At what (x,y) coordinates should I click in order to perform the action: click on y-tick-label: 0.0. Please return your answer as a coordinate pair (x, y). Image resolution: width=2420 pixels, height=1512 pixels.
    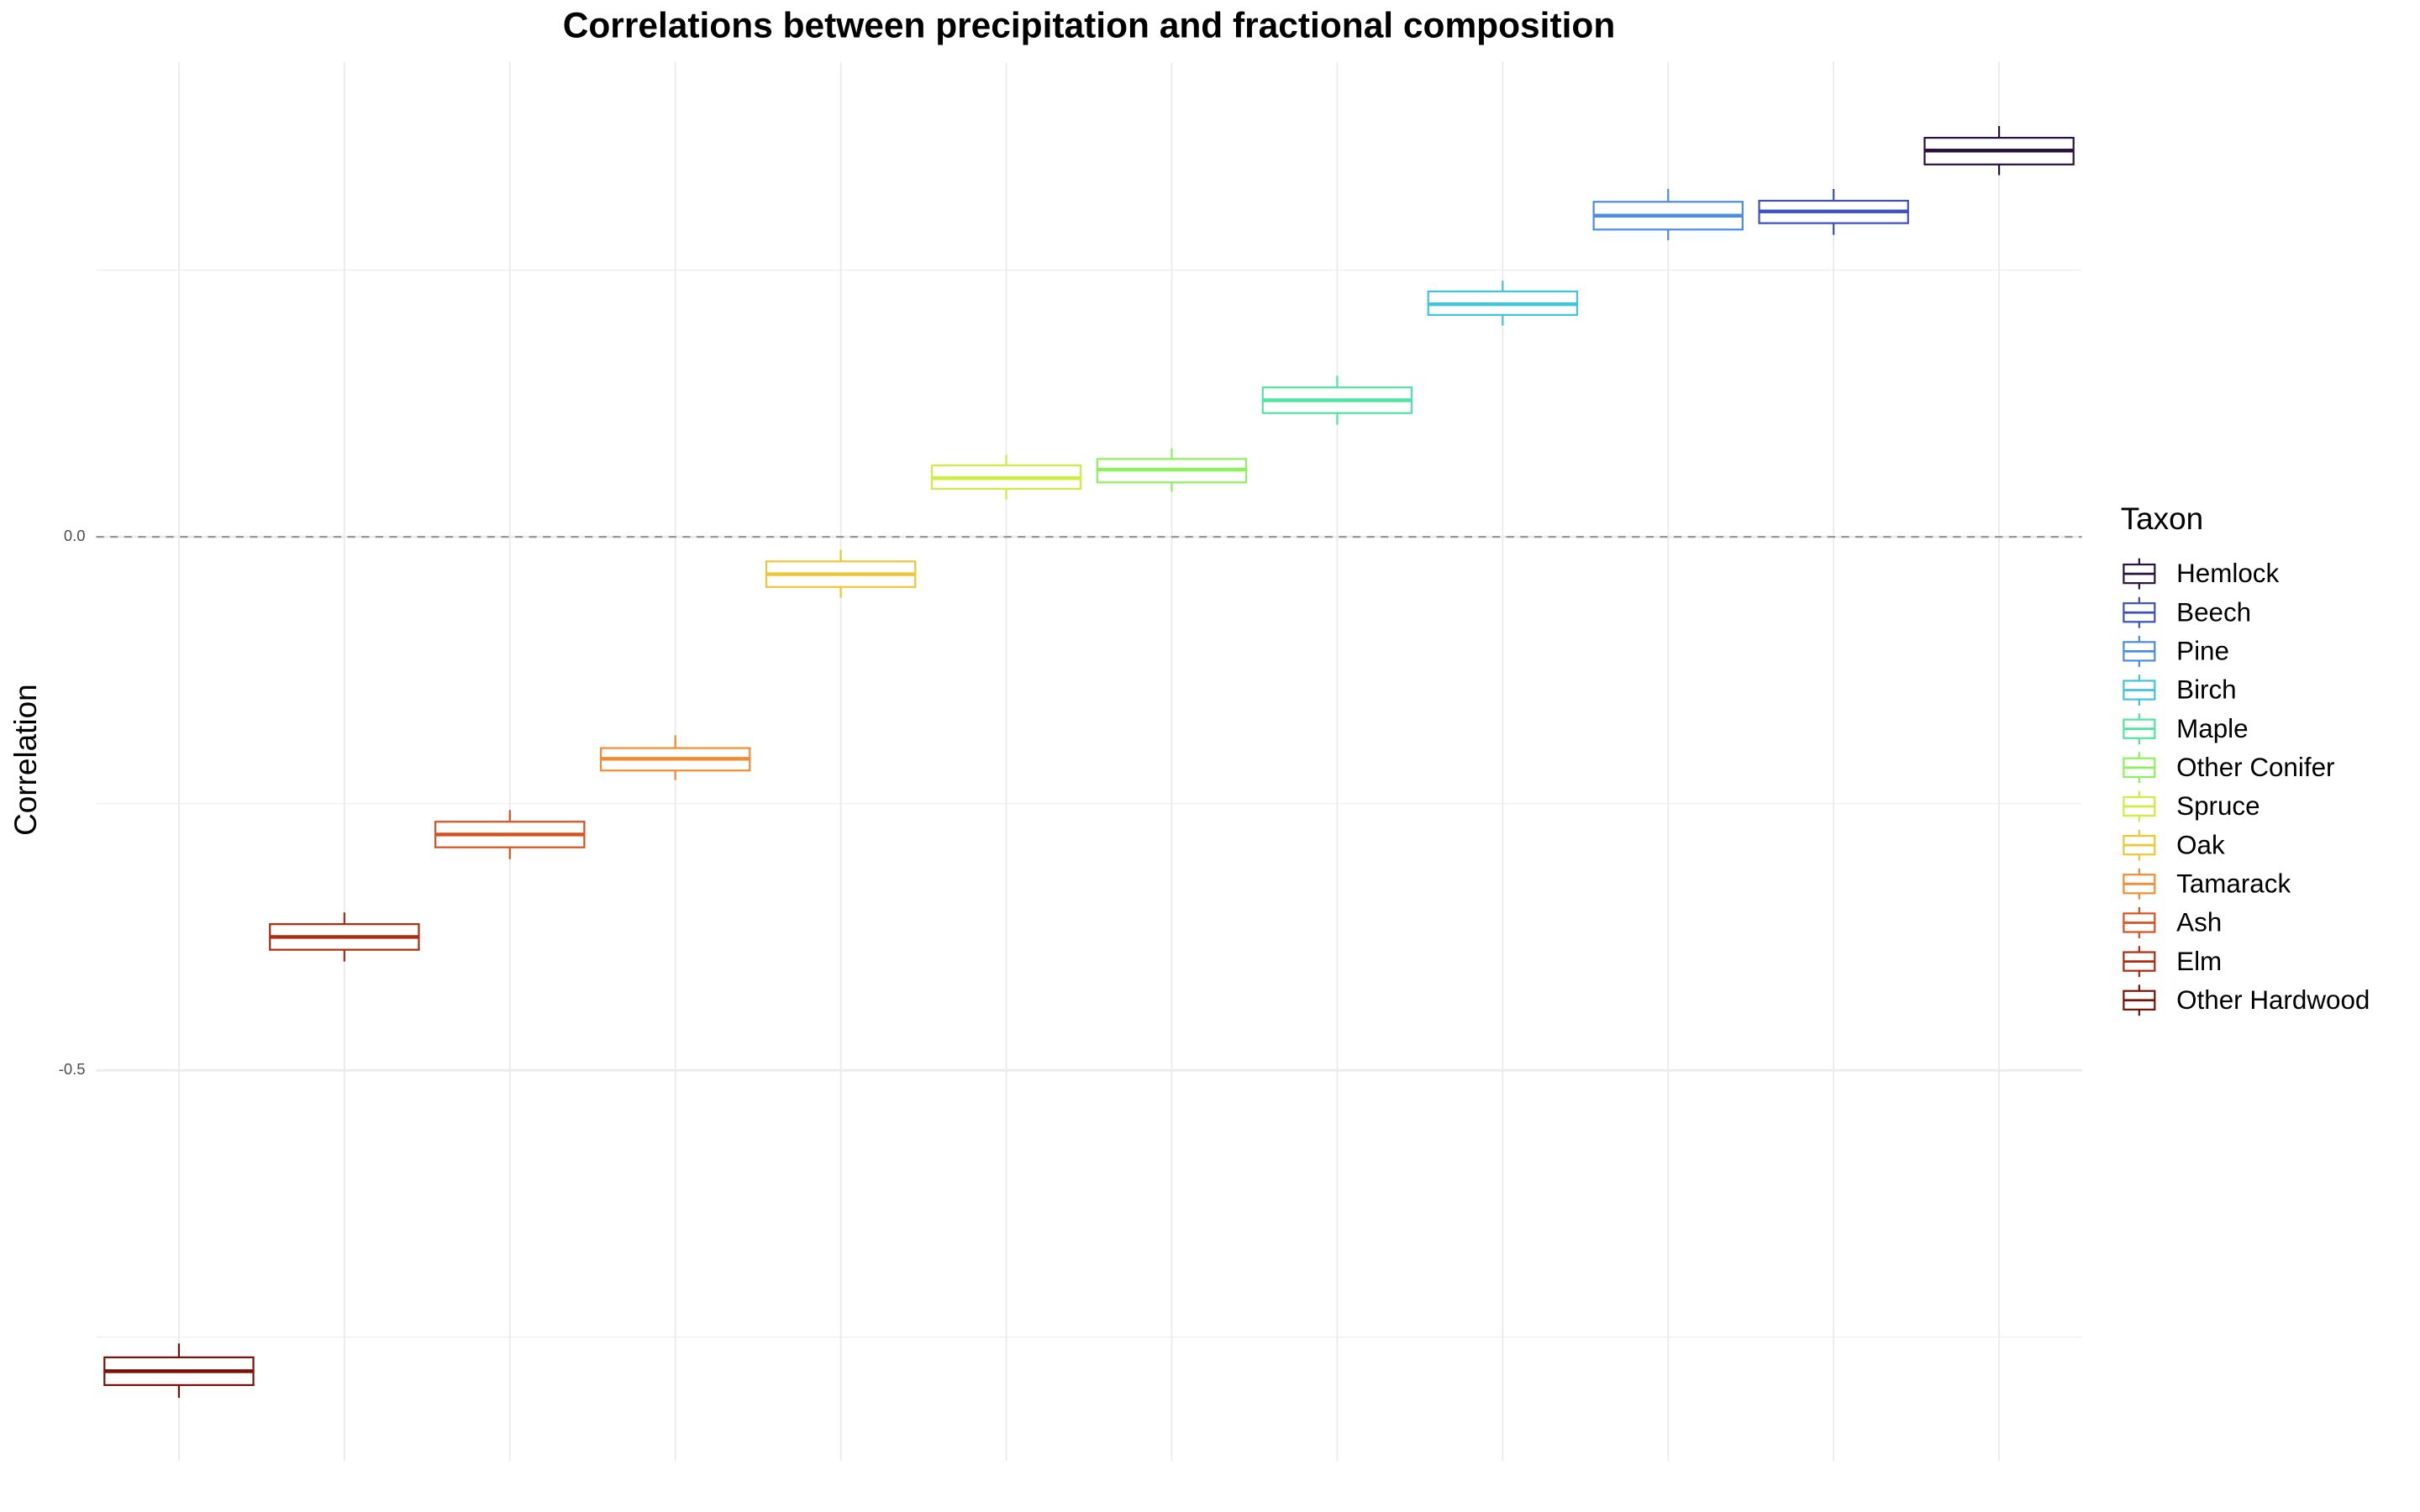
    Looking at the image, I should click on (75, 535).